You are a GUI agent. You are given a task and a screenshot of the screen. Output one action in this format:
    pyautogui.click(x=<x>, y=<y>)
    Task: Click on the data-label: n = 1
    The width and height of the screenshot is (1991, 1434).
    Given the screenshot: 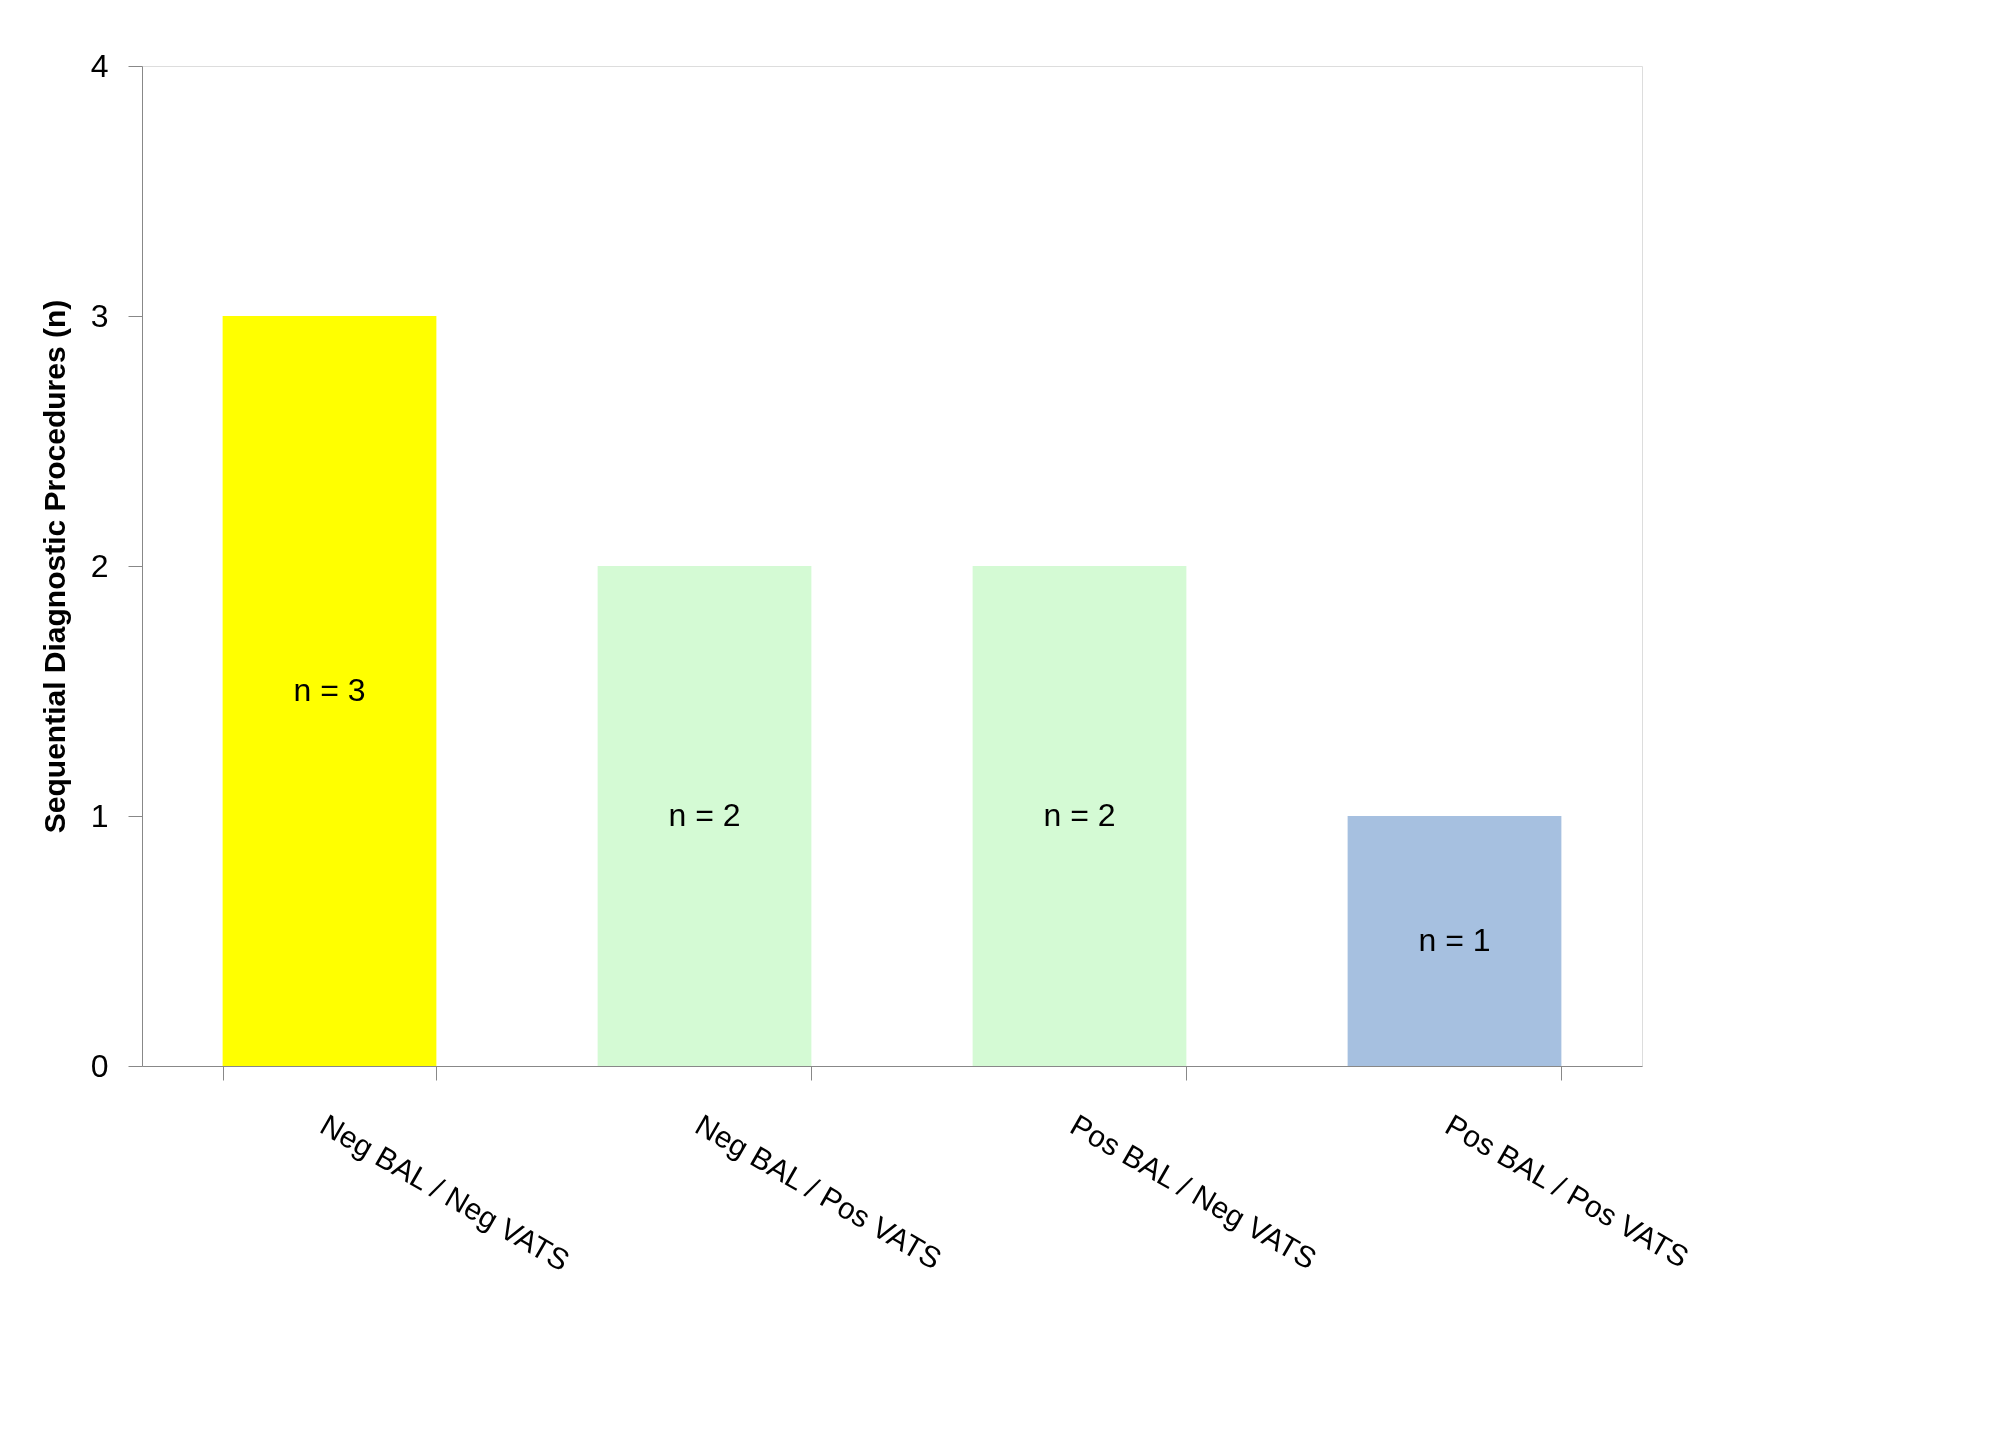 What is the action you would take?
    pyautogui.click(x=1454, y=940)
    